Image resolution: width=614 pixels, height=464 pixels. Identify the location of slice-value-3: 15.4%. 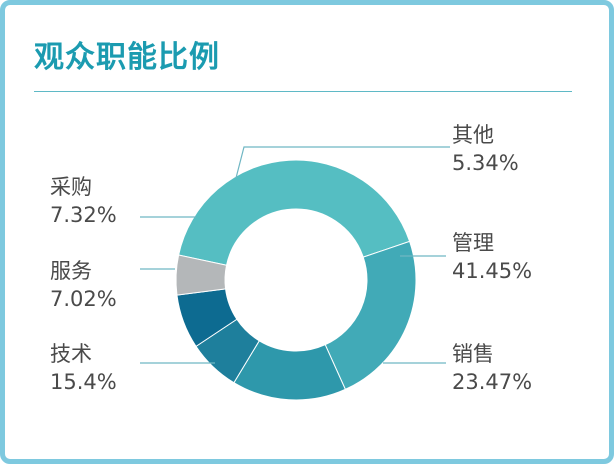
(83, 382).